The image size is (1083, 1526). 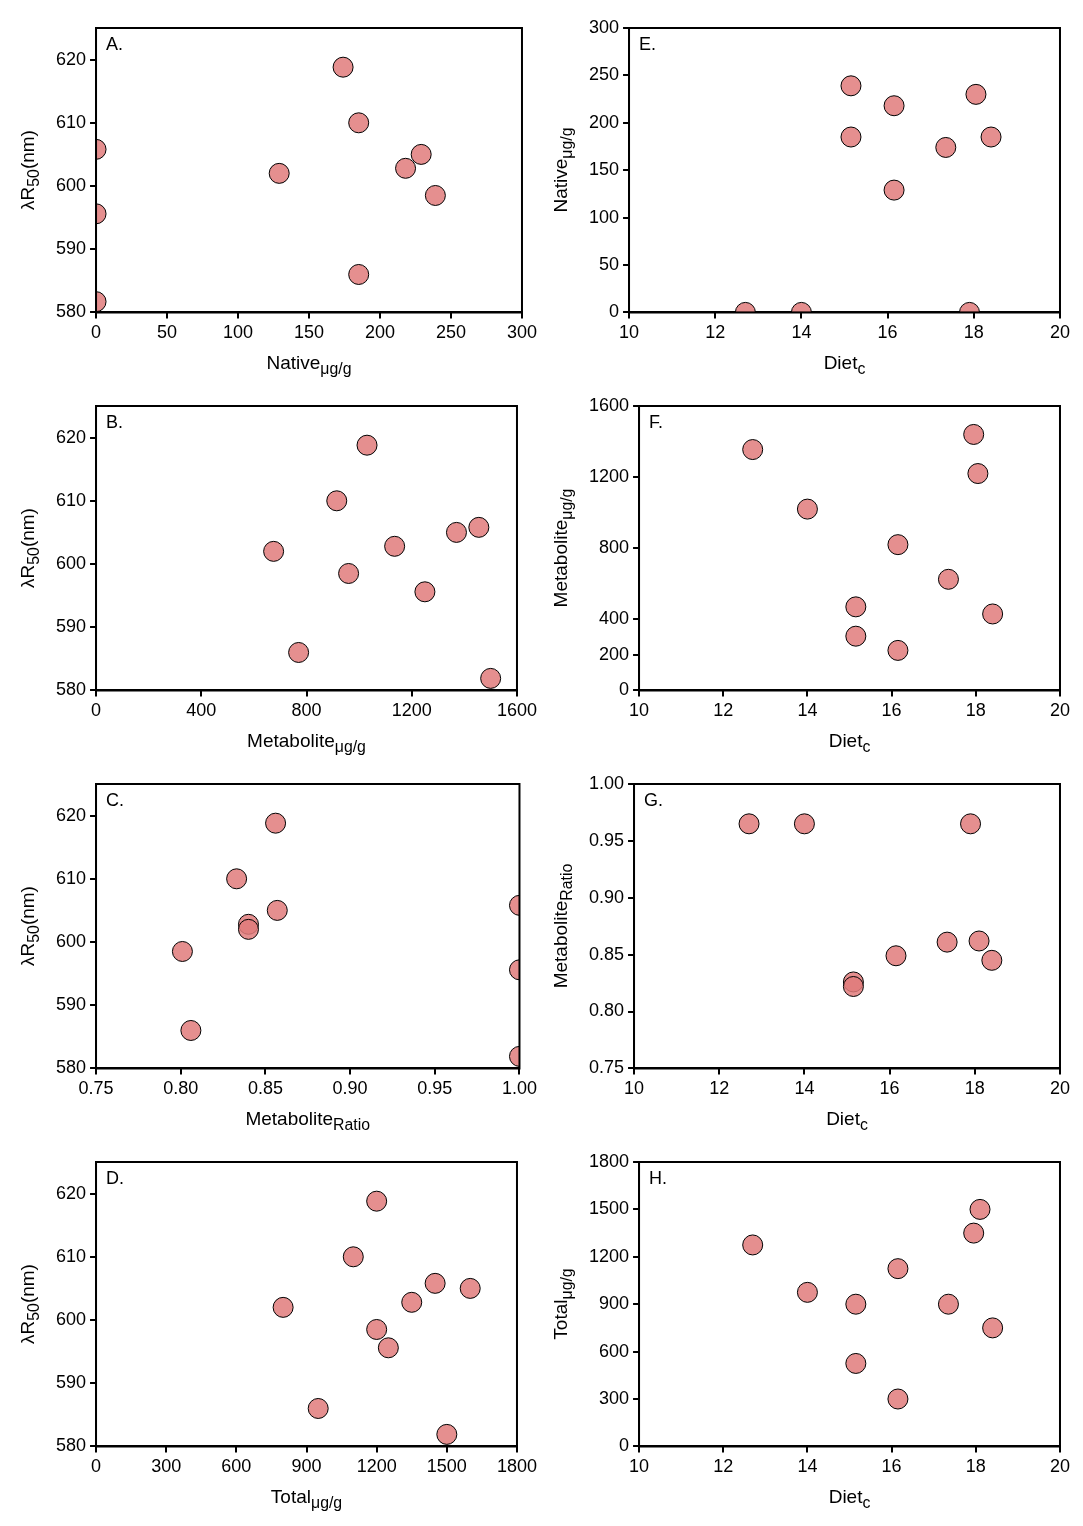 I want to click on y-tick-label: 300, so click(x=604, y=26).